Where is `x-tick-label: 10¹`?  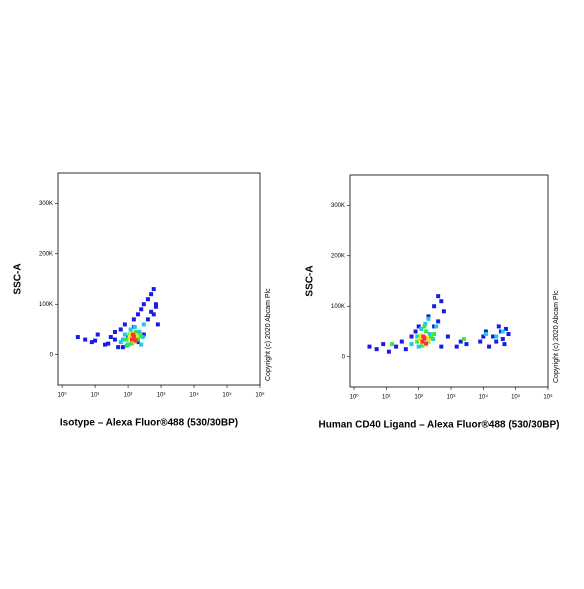
x-tick-label: 10¹ is located at coordinates (95, 396).